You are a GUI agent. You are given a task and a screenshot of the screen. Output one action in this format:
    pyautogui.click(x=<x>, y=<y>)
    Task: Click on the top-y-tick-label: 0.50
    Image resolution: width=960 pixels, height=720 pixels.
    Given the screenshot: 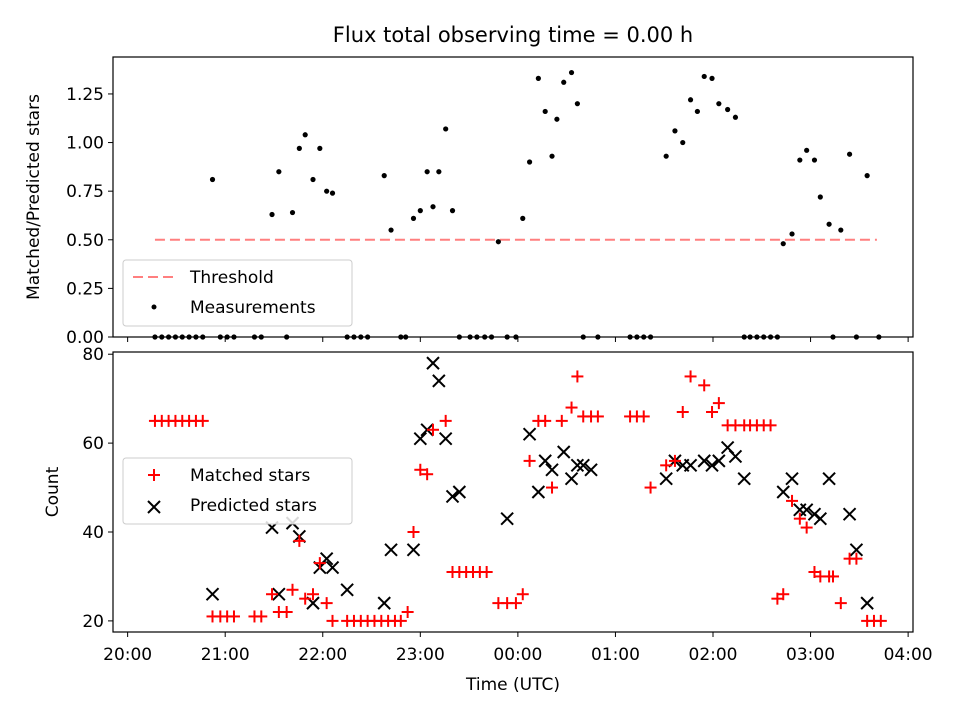 What is the action you would take?
    pyautogui.click(x=85, y=241)
    